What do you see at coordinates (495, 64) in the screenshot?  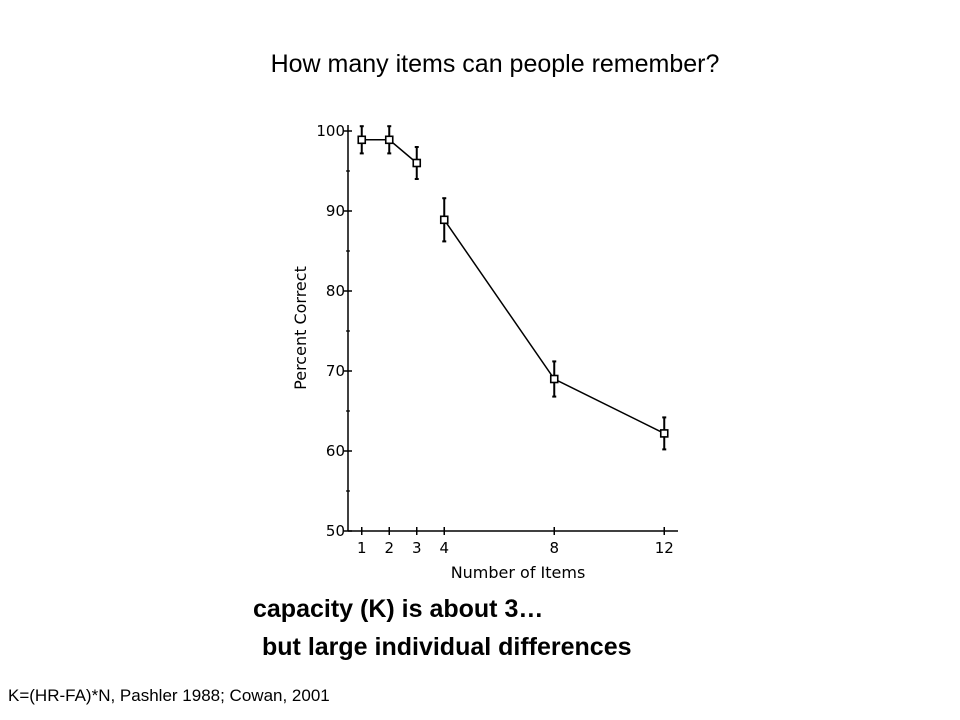 I see `slide-title: How many items can people remember?` at bounding box center [495, 64].